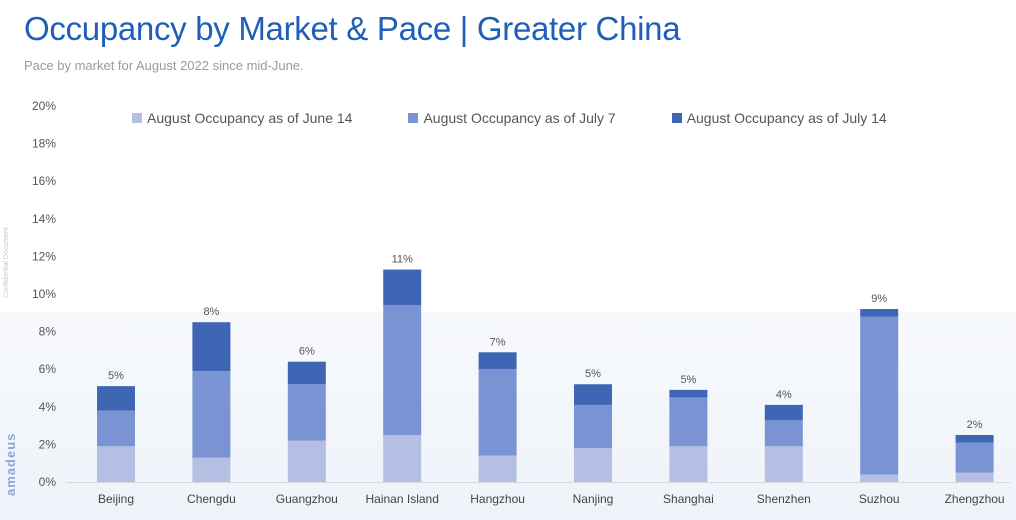 This screenshot has height=520, width=1016. What do you see at coordinates (519, 118) in the screenshot?
I see `legend-label-july-7: August Occupancy as of July 7` at bounding box center [519, 118].